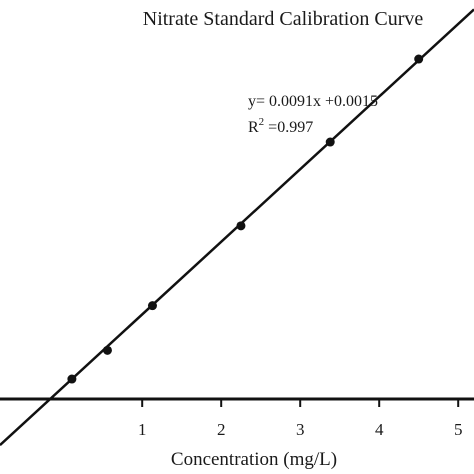 This screenshot has height=474, width=474. Describe the element at coordinates (288, 127) in the screenshot. I see `r-squared-value: =0.997` at that location.